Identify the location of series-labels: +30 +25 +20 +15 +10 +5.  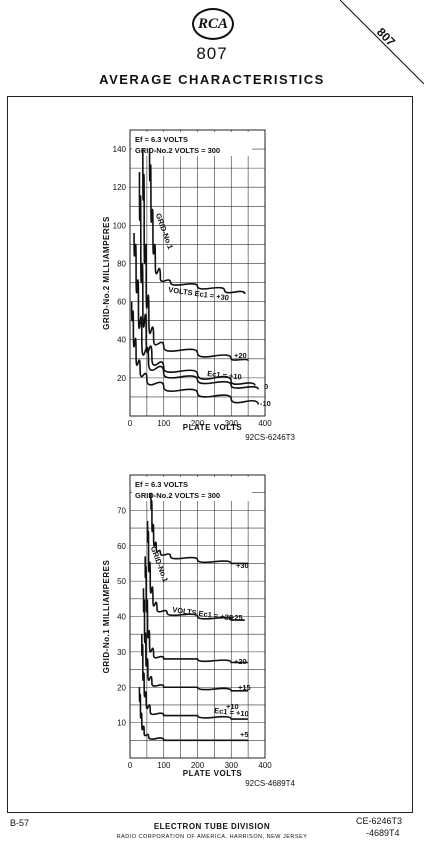
(238, 650).